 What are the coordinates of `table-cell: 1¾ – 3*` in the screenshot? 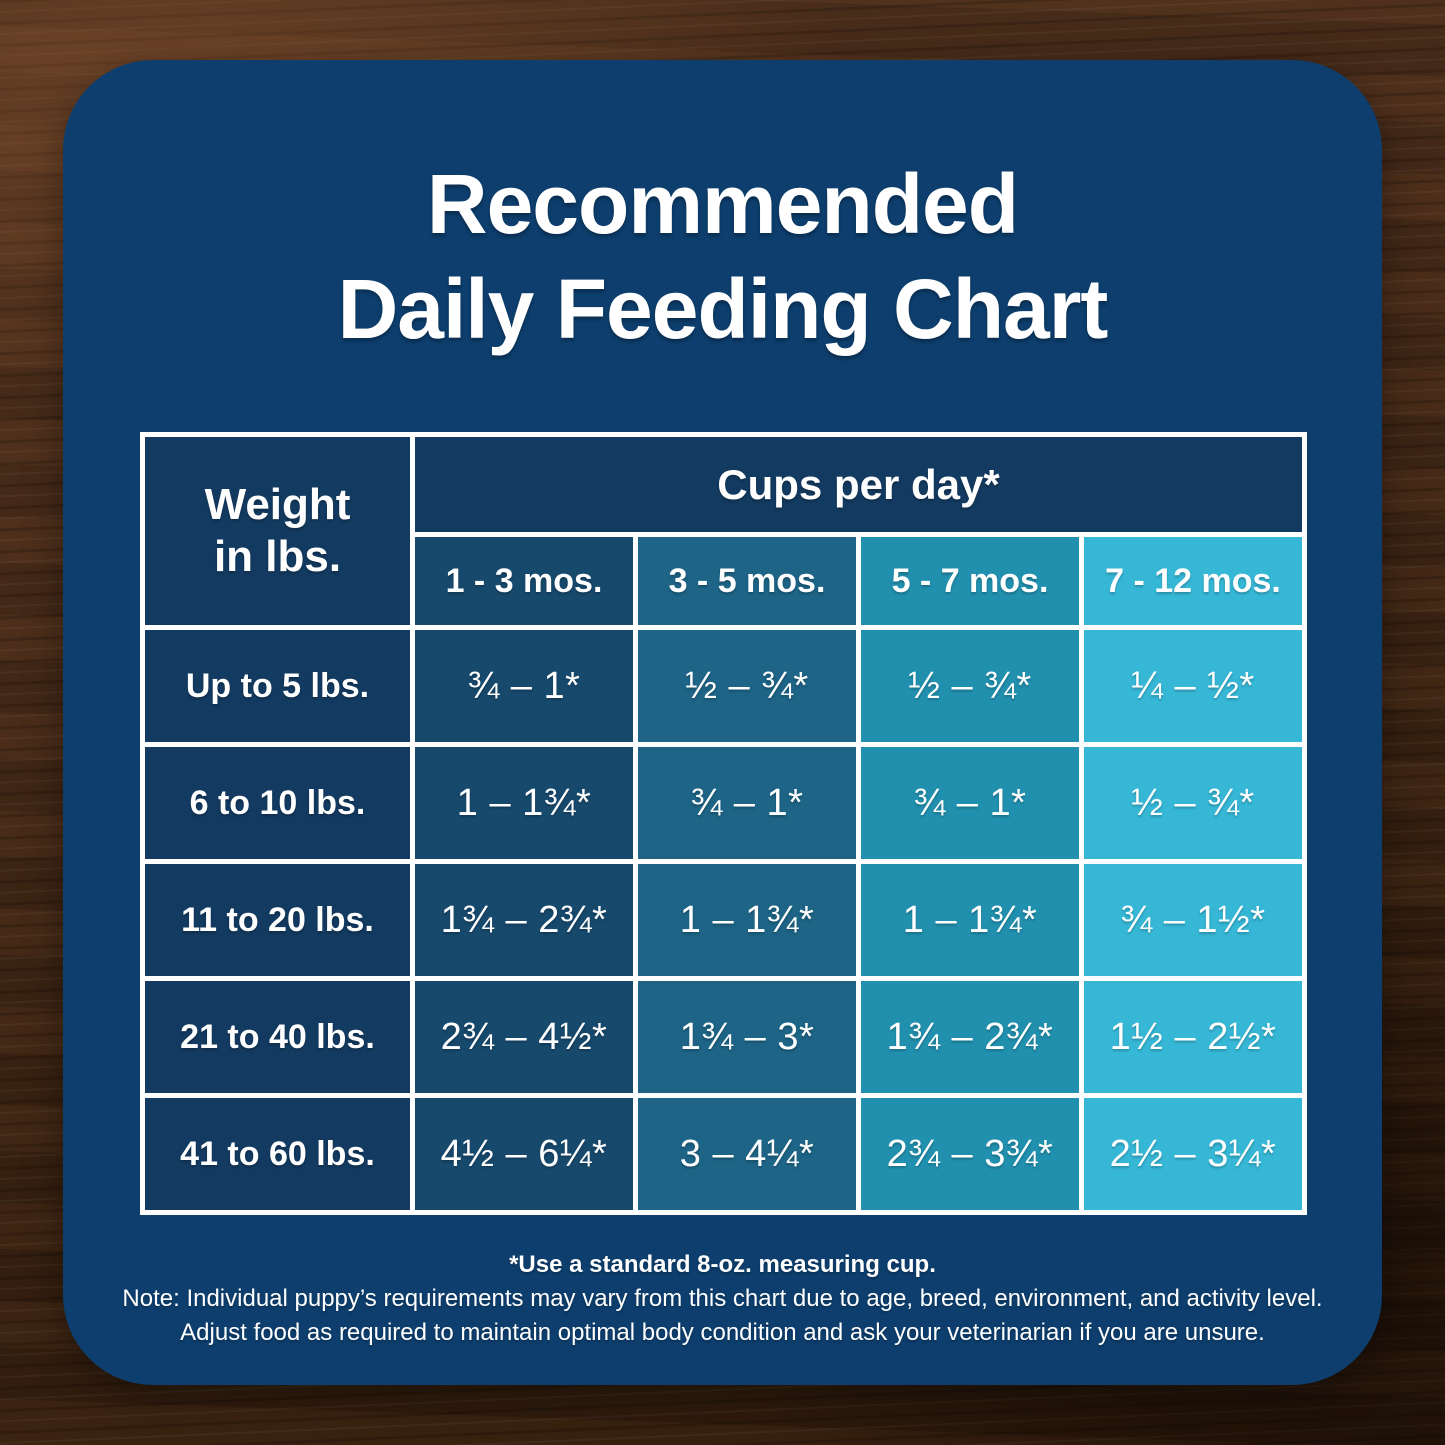 It's located at (747, 1037).